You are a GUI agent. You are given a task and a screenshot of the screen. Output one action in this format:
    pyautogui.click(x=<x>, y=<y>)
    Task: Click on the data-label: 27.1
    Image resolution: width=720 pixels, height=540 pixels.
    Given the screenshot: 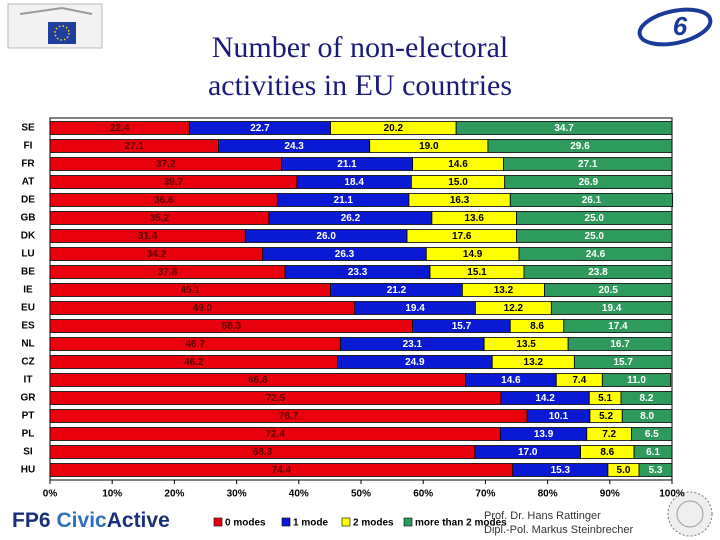 What is the action you would take?
    pyautogui.click(x=588, y=164)
    